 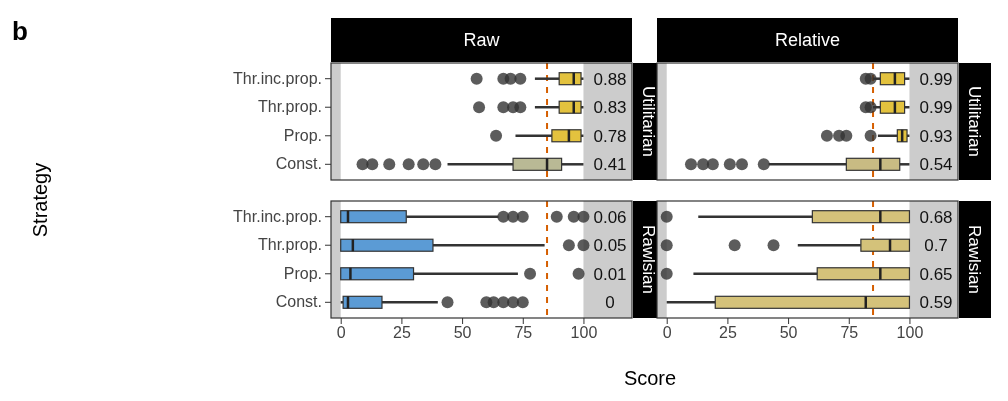 I want to click on text: 0.65, so click(x=936, y=274).